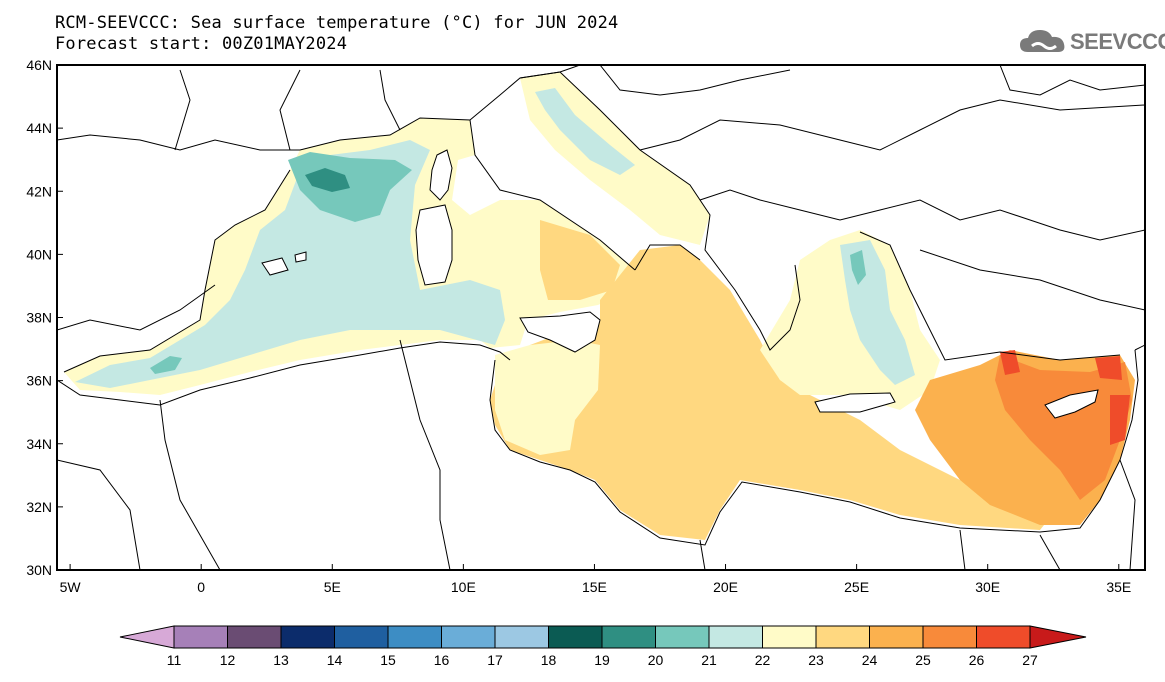 The image size is (1165, 682). Describe the element at coordinates (174, 660) in the screenshot. I see `colorbar-label: 11` at that location.